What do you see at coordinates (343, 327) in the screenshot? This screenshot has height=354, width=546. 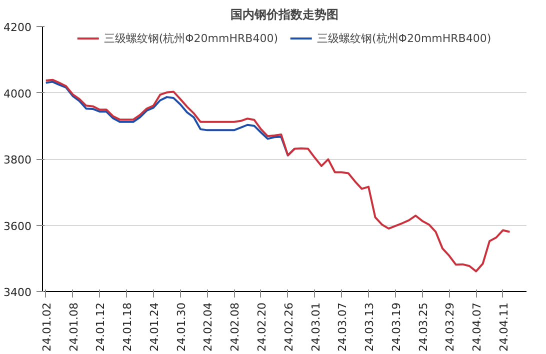 I see `x-tick-label: 24.03.07` at bounding box center [343, 327].